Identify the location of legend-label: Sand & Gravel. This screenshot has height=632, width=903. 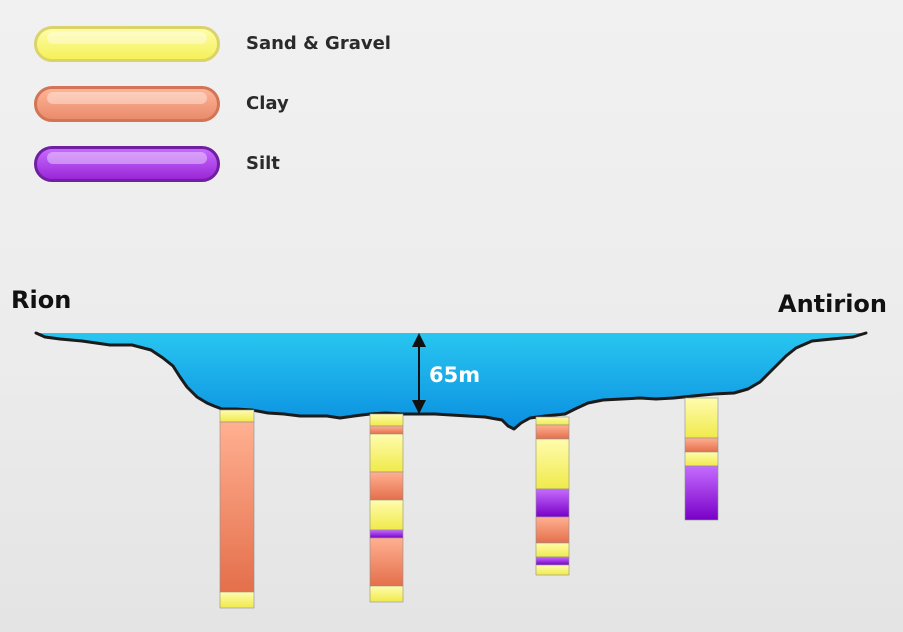
(318, 43).